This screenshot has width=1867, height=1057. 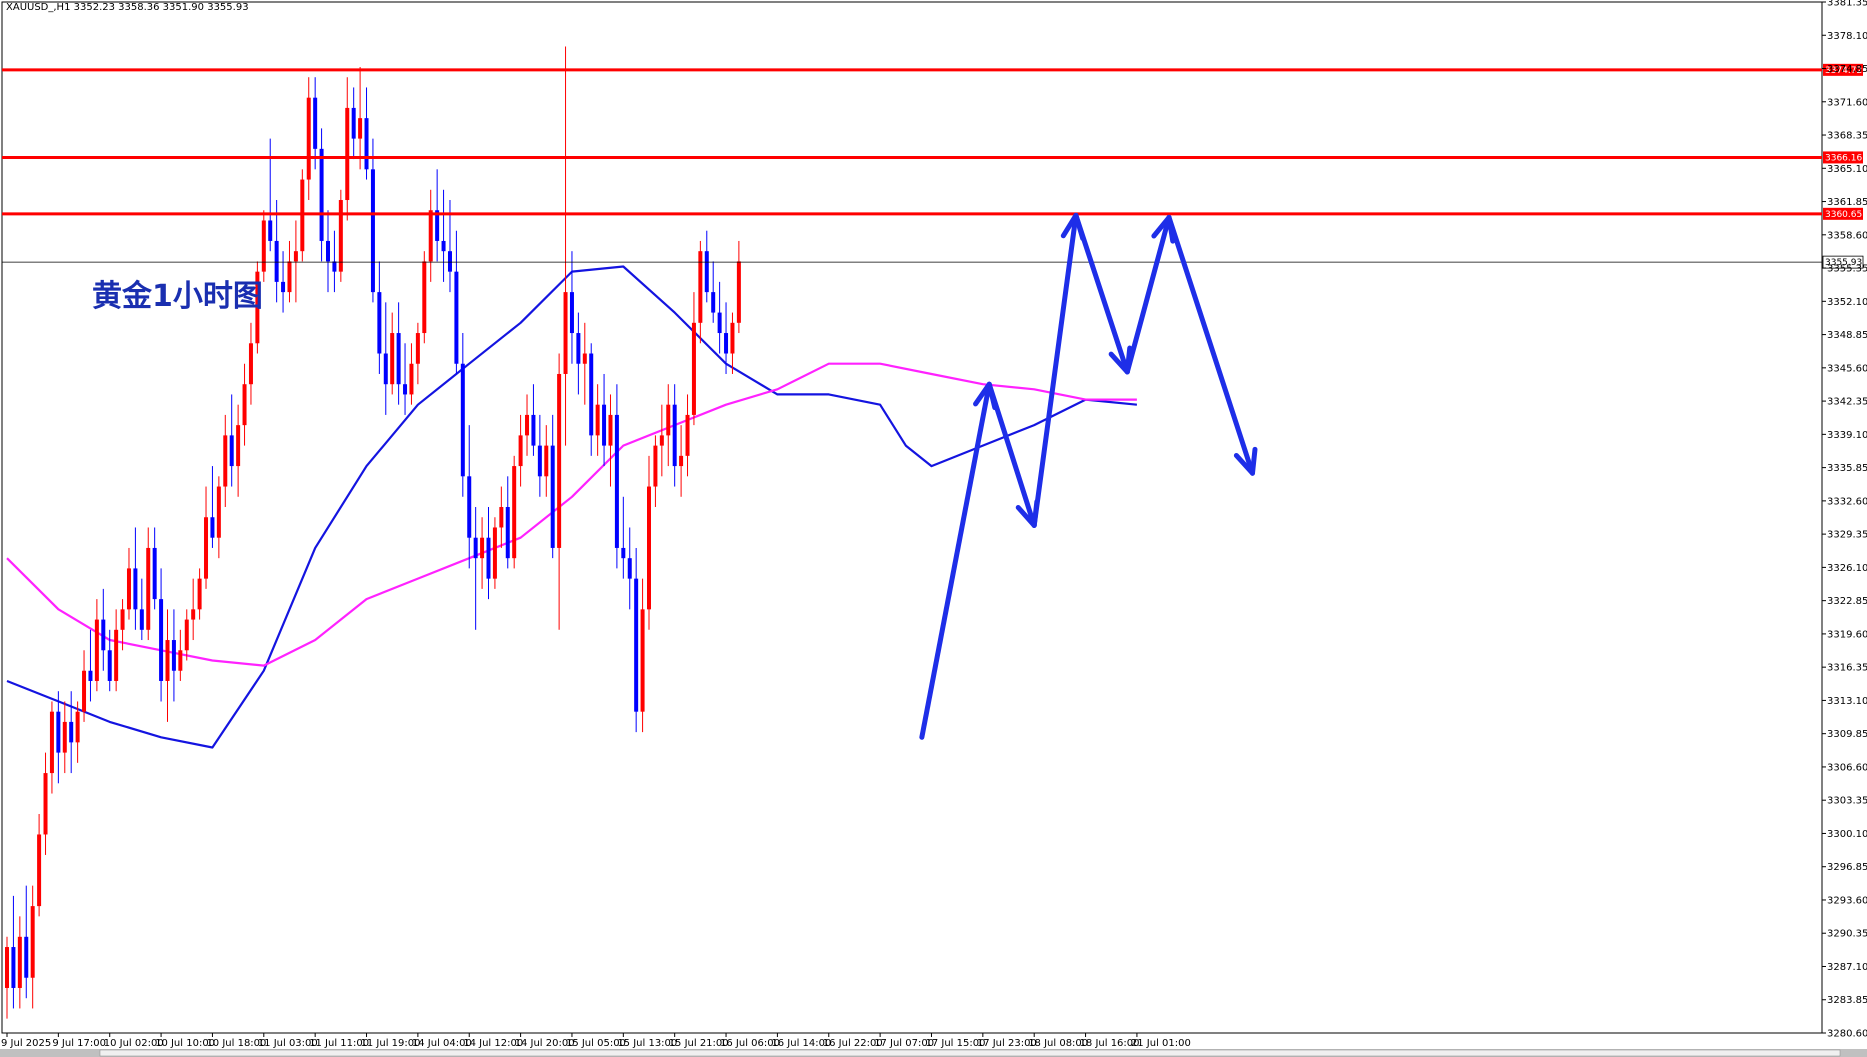 I want to click on trend-arrow, so click(x=1103, y=293).